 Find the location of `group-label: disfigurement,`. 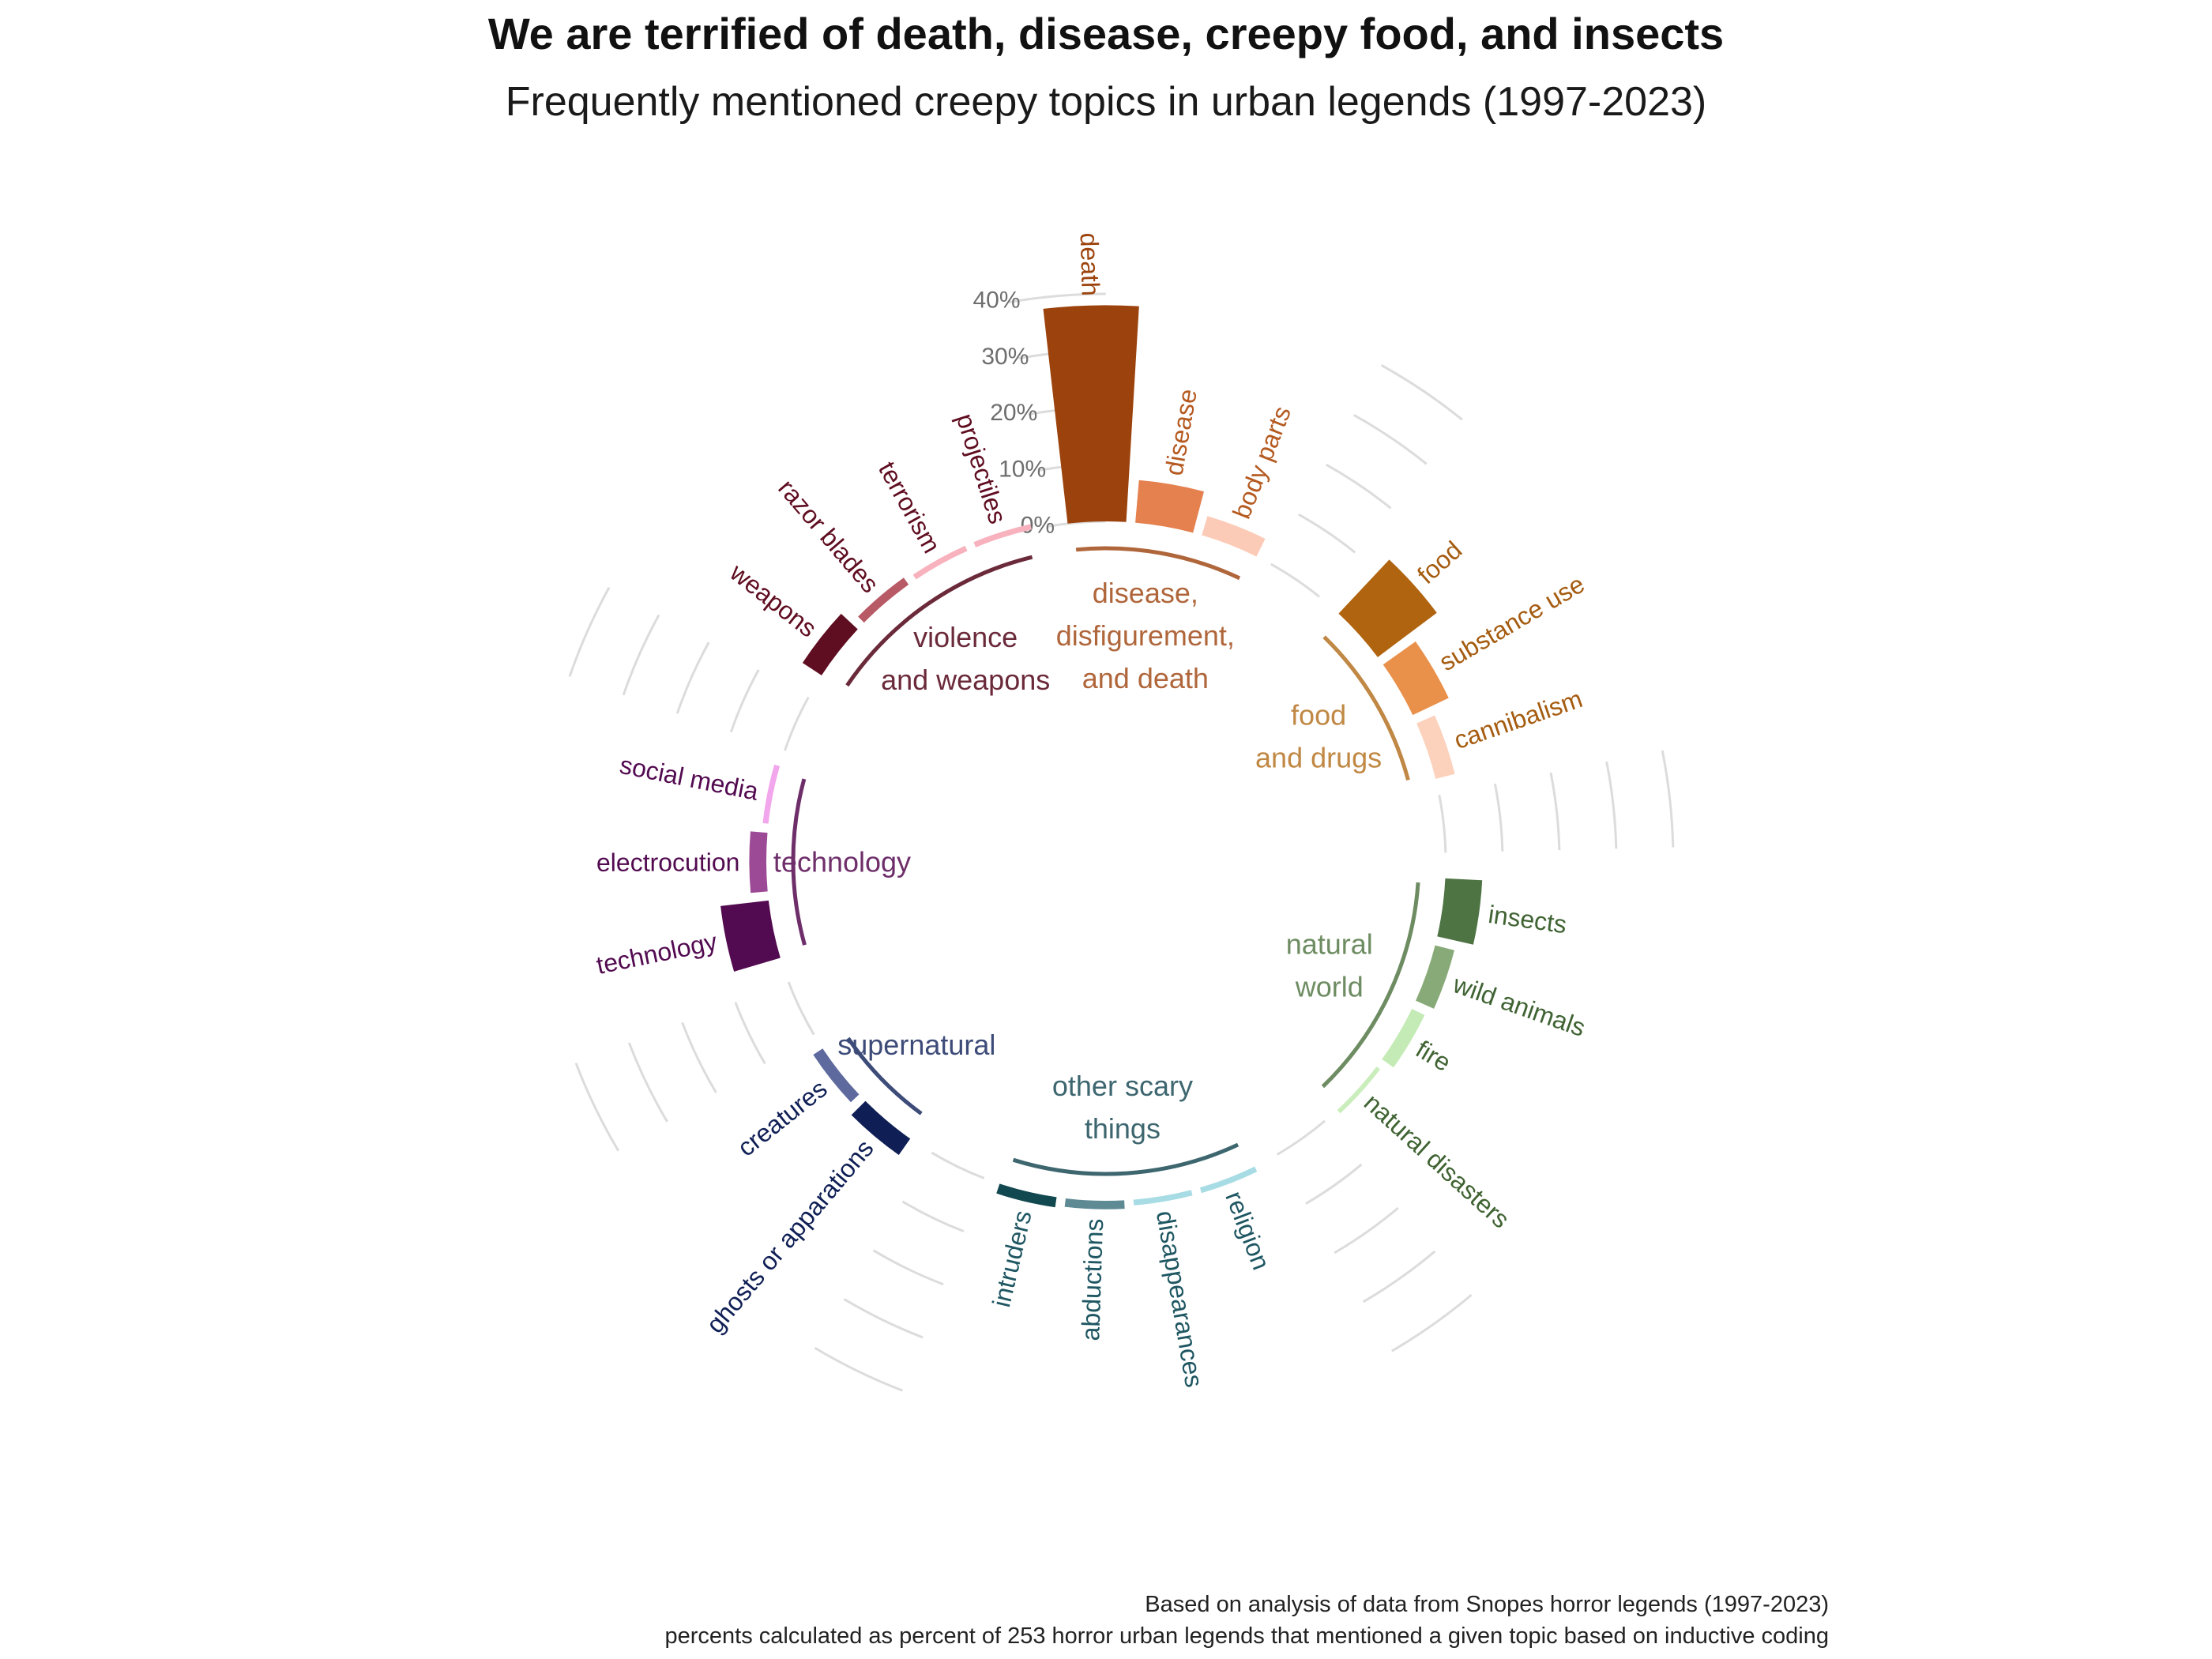

group-label: disfigurement, is located at coordinates (1145, 635).